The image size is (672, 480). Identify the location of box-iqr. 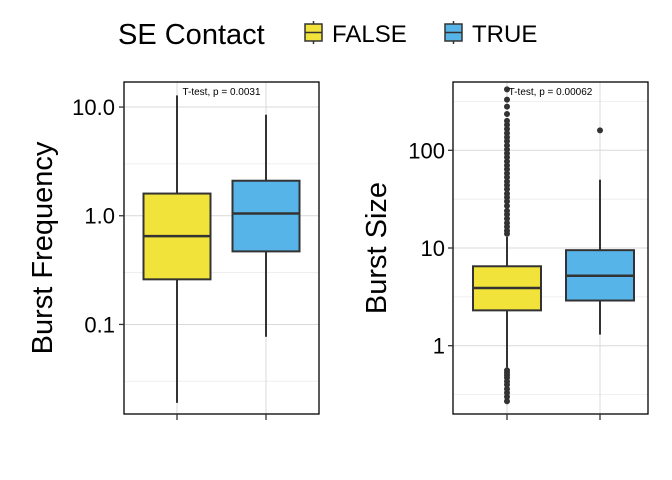
(266, 216).